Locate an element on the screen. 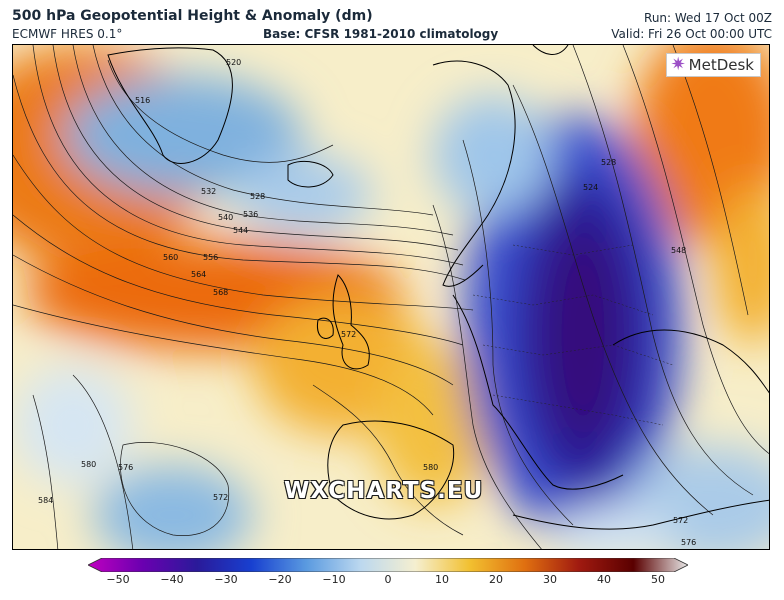 Image resolution: width=784 pixels, height=600 pixels. metdesk-star-icon: ✷ is located at coordinates (678, 64).